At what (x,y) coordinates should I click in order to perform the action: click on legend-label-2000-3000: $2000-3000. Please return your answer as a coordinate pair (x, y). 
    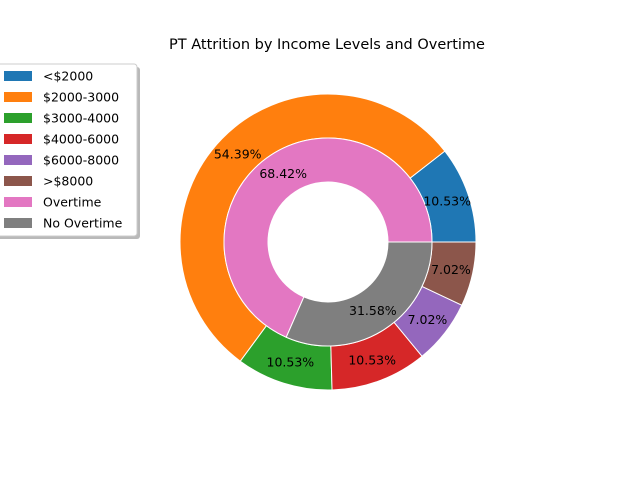
    Looking at the image, I should click on (81, 97).